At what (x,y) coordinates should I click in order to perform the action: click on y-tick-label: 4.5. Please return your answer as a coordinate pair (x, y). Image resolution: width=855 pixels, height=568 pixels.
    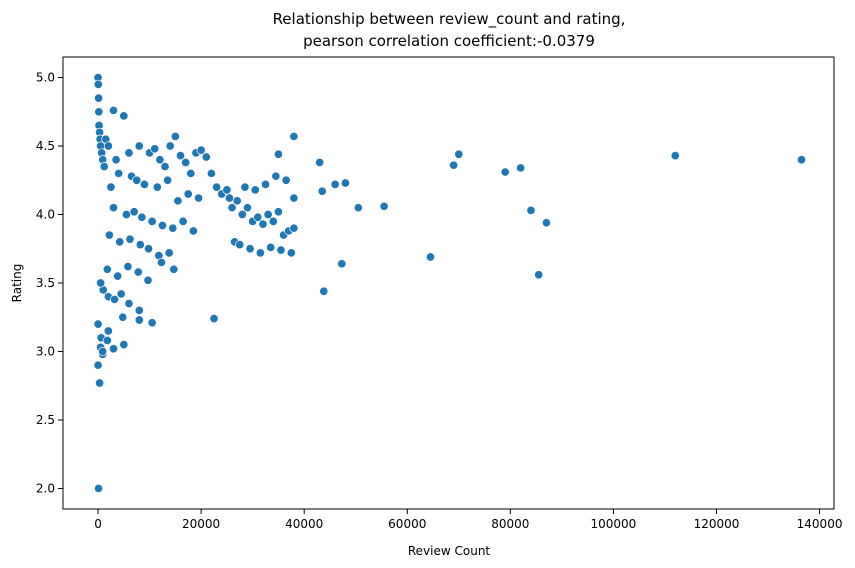
    Looking at the image, I should click on (45, 146).